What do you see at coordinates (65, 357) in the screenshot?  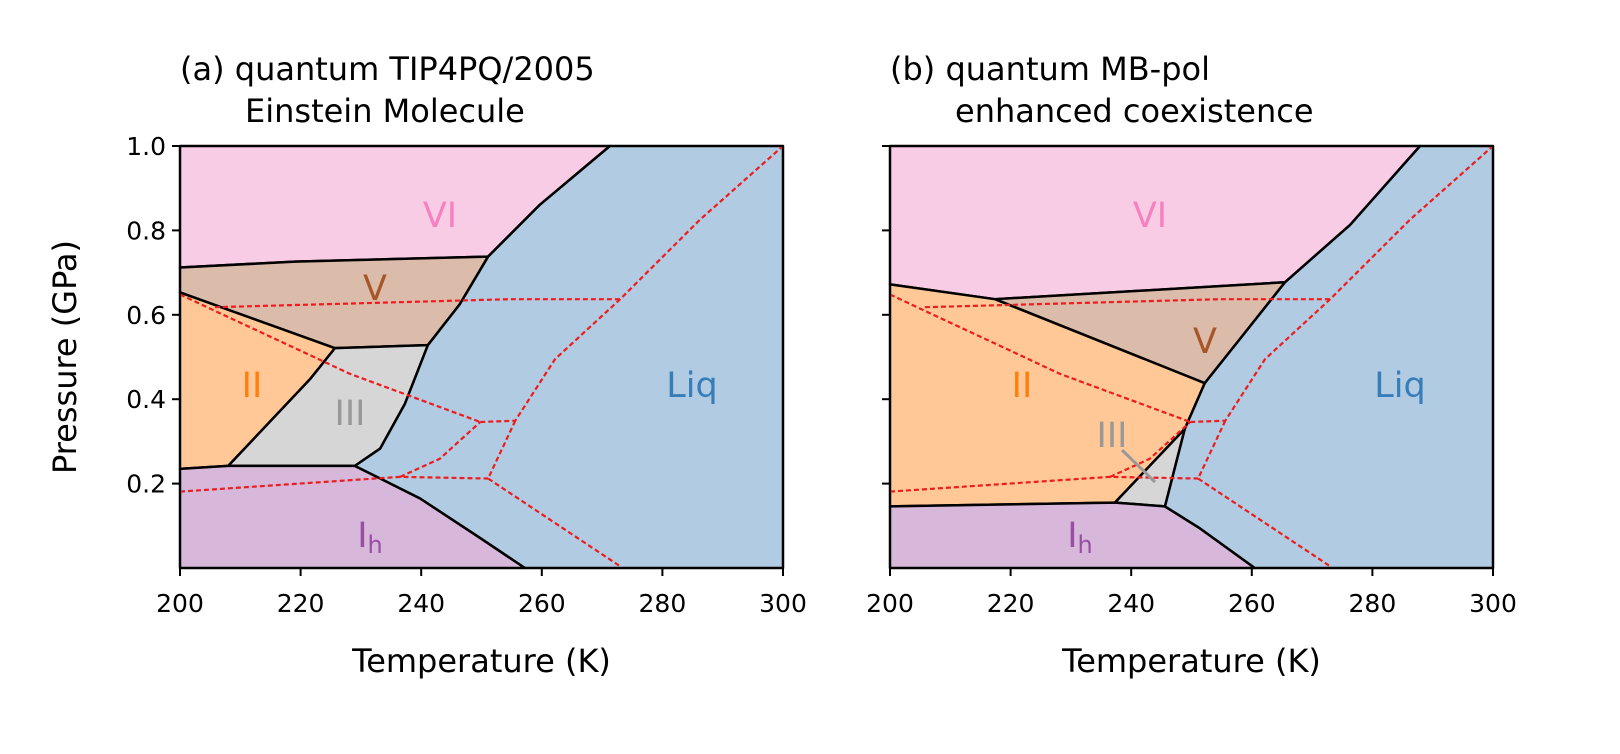 I see `y-axis-label: Pressure (GPa)` at bounding box center [65, 357].